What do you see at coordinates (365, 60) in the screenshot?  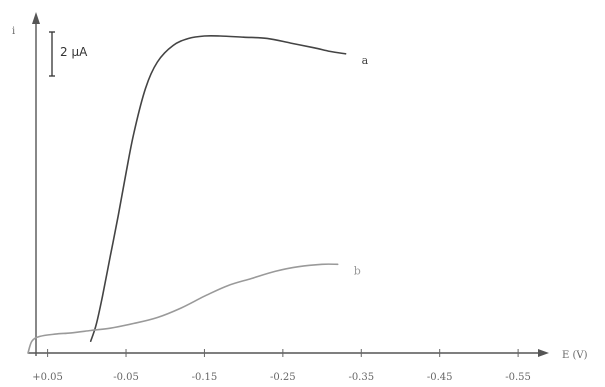 I see `series-a-label: a` at bounding box center [365, 60].